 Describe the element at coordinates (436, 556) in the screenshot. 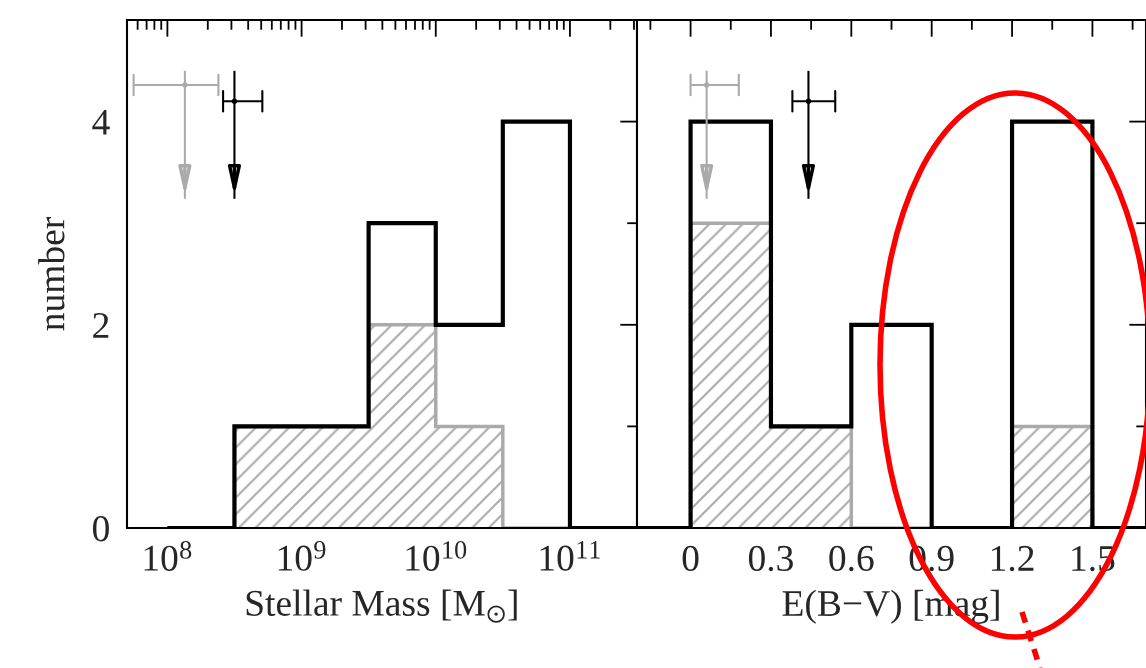

I see `x-tick-label: 10$^{10}$` at that location.